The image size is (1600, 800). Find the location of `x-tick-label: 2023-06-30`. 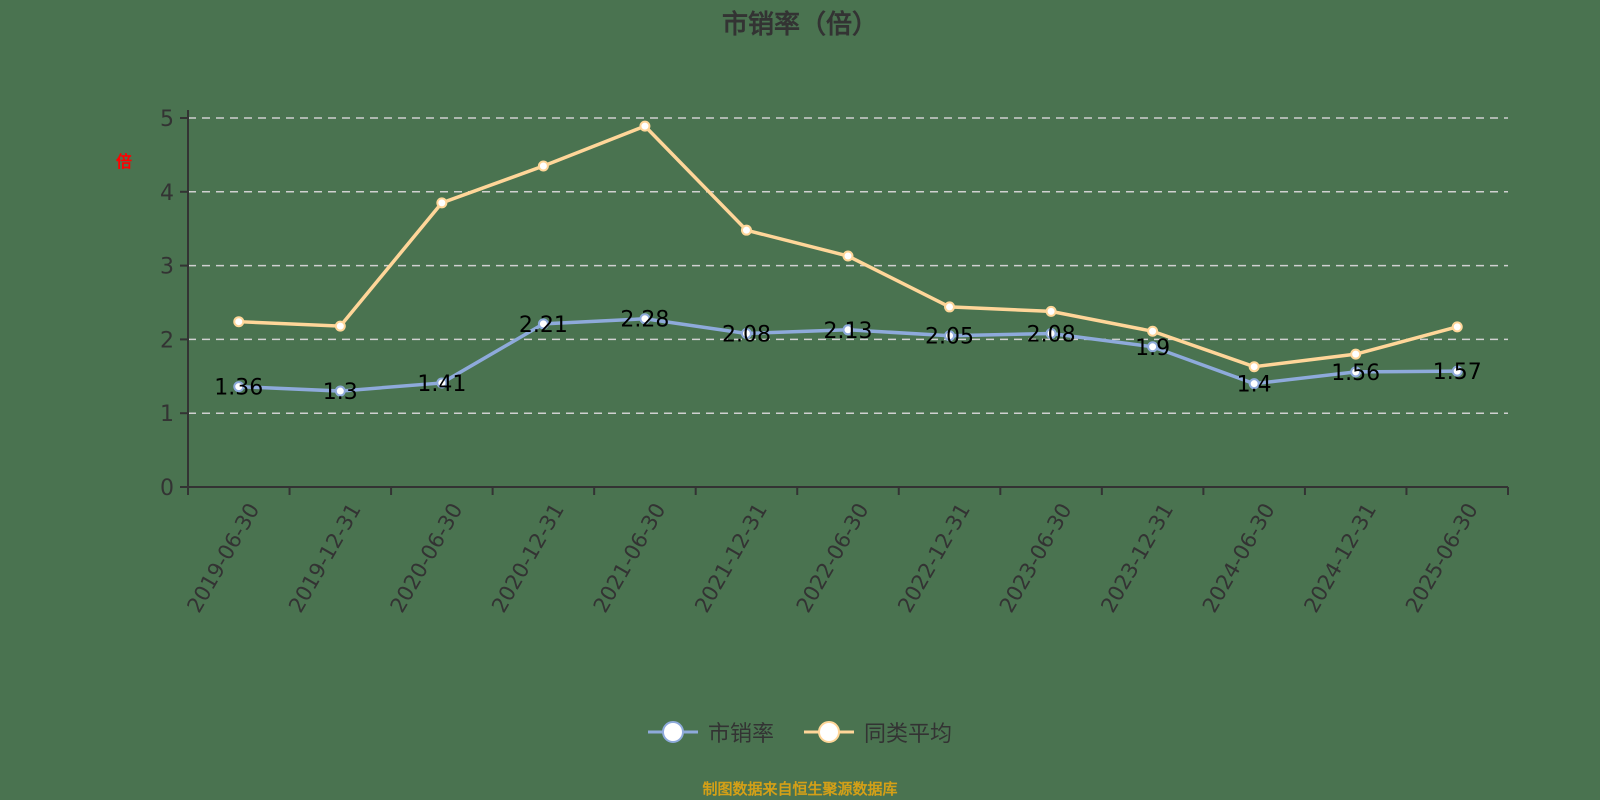

x-tick-label: 2023-06-30 is located at coordinates (1036, 558).